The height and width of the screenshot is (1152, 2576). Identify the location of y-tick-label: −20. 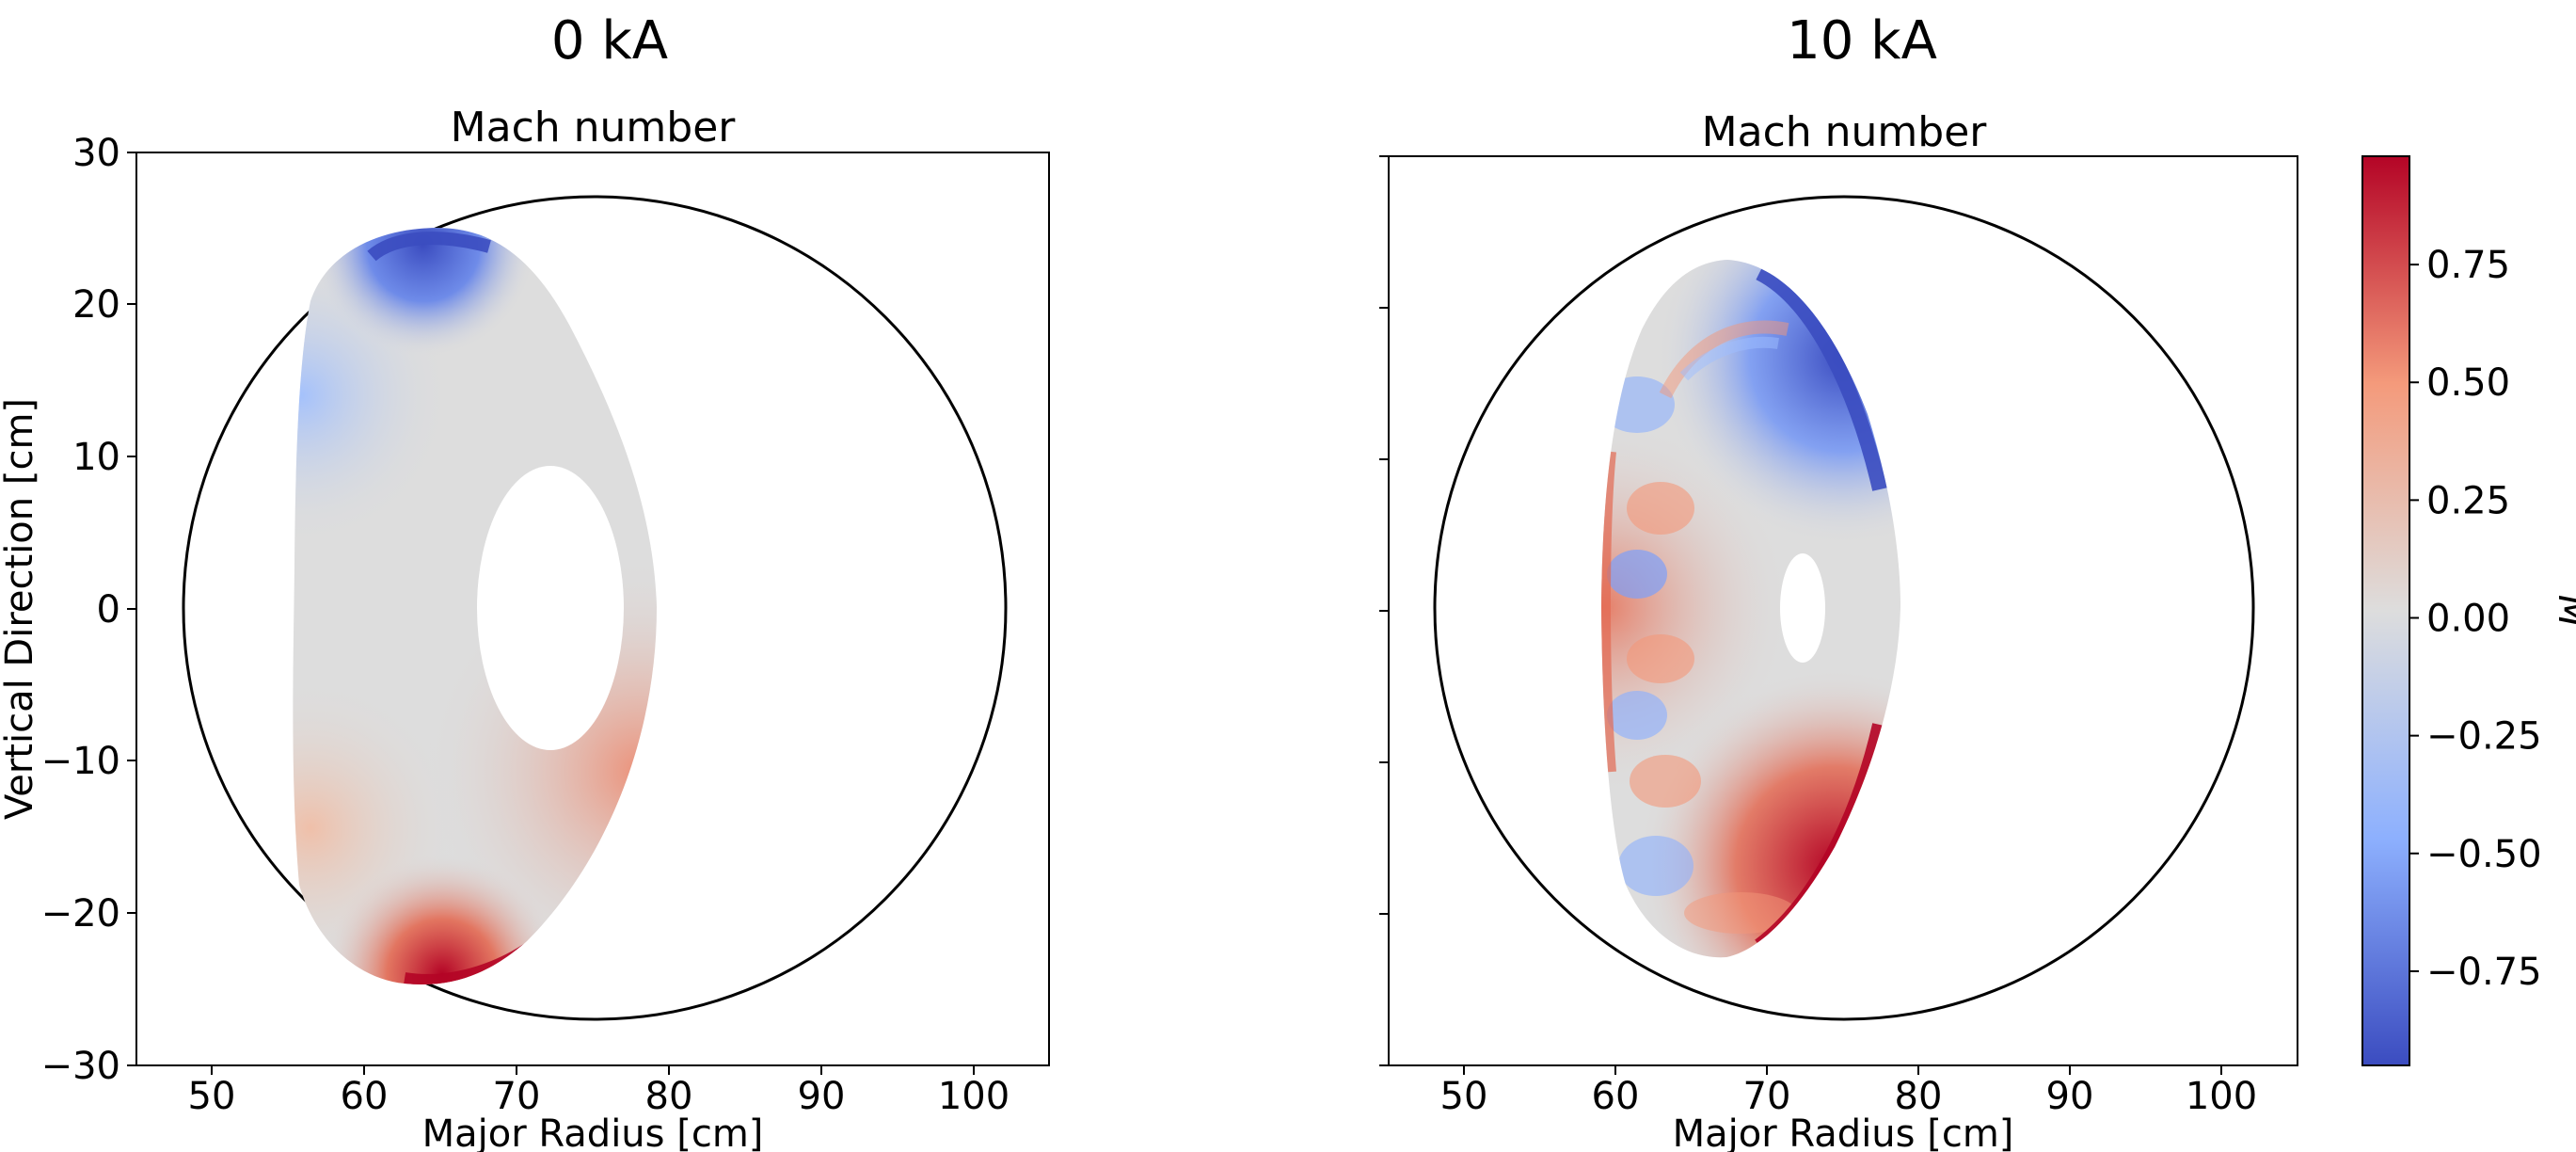
(81, 914).